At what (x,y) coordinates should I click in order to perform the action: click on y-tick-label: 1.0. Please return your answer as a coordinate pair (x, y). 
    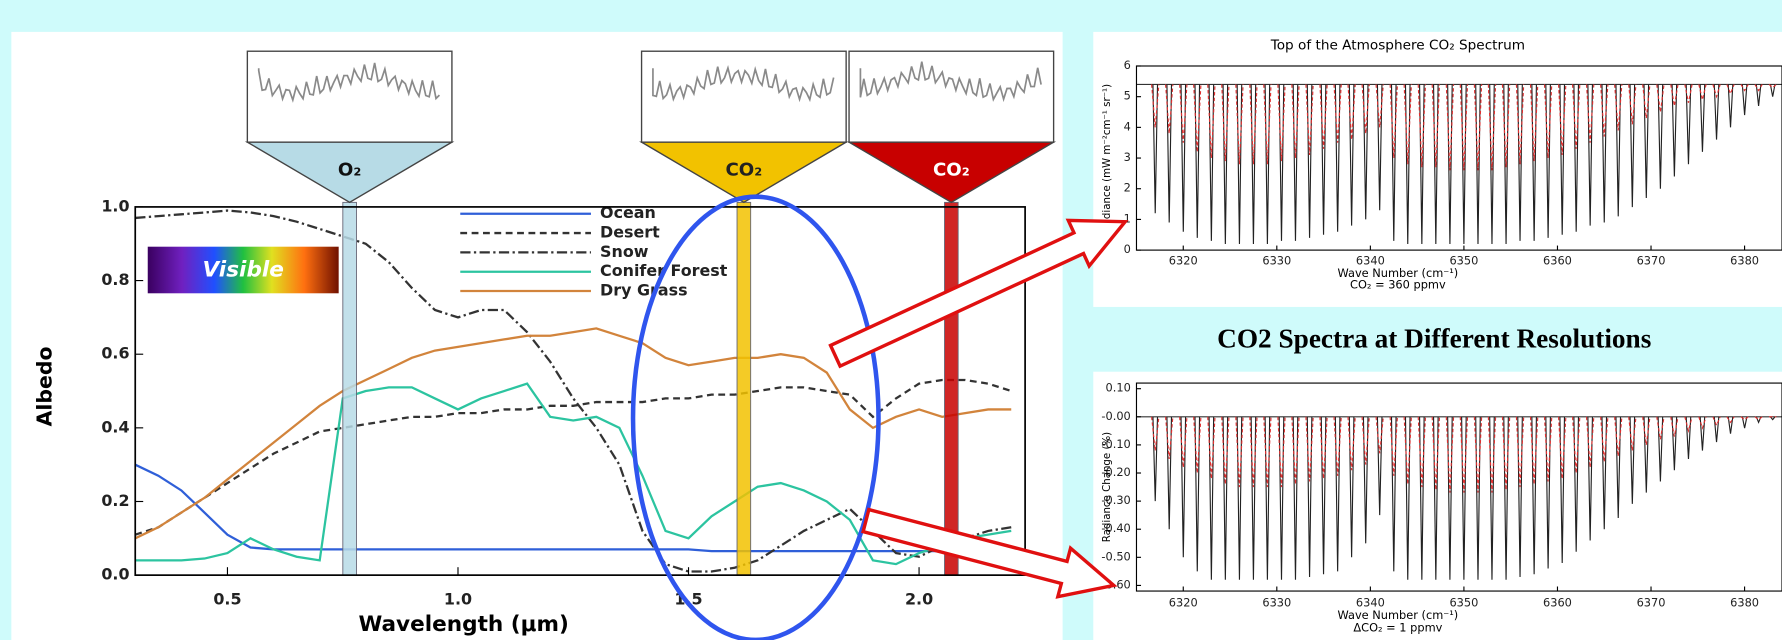
    Looking at the image, I should click on (115, 205).